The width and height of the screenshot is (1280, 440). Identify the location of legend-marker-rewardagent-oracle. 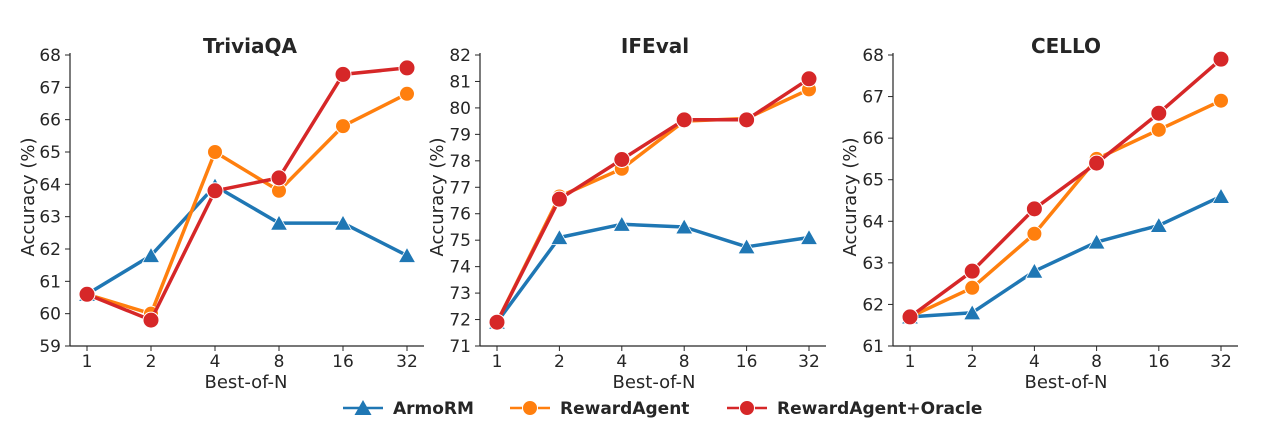
(747, 408).